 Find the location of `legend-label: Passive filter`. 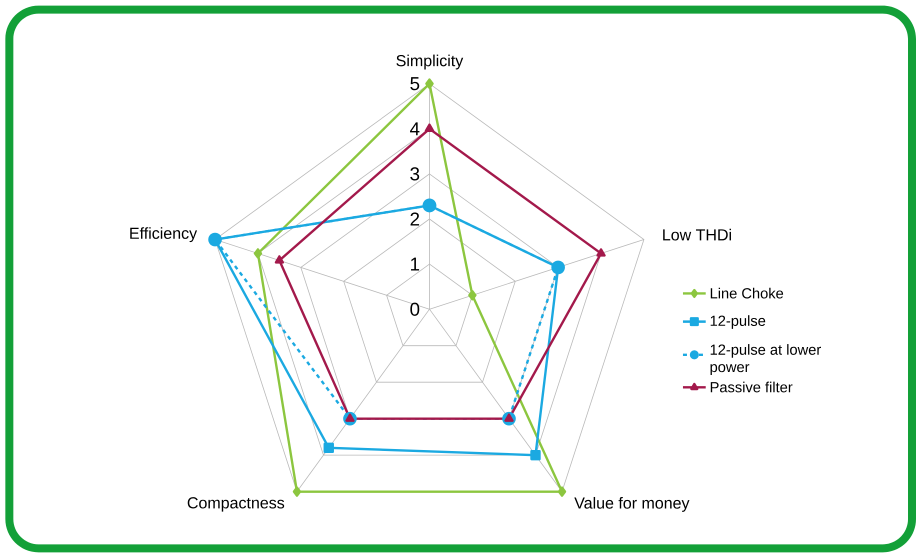

legend-label: Passive filter is located at coordinates (751, 387).